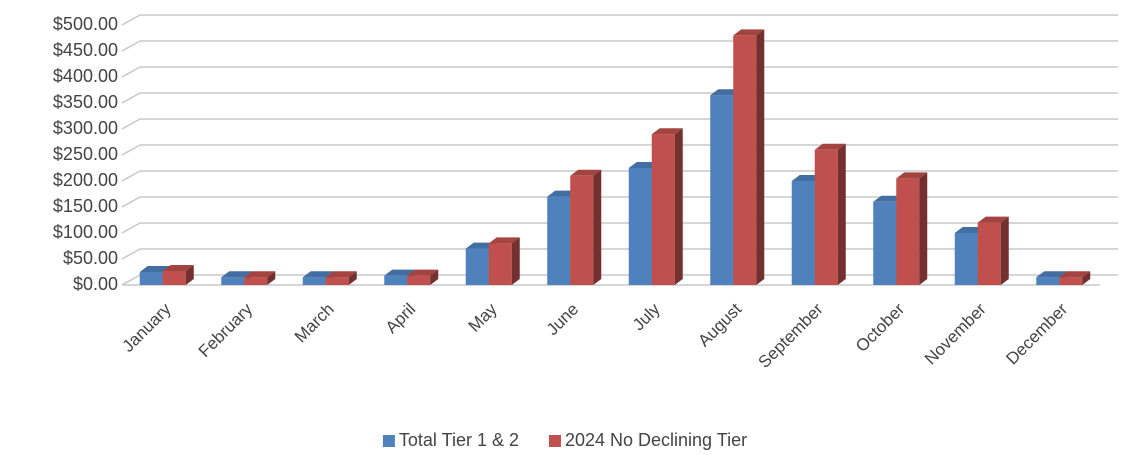 Image resolution: width=1130 pixels, height=455 pixels. What do you see at coordinates (719, 324) in the screenshot?
I see `x-tick-label: August` at bounding box center [719, 324].